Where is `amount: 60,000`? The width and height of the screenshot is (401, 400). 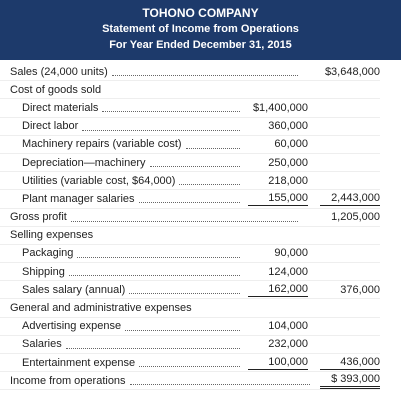 amount: 60,000 is located at coordinates (291, 144).